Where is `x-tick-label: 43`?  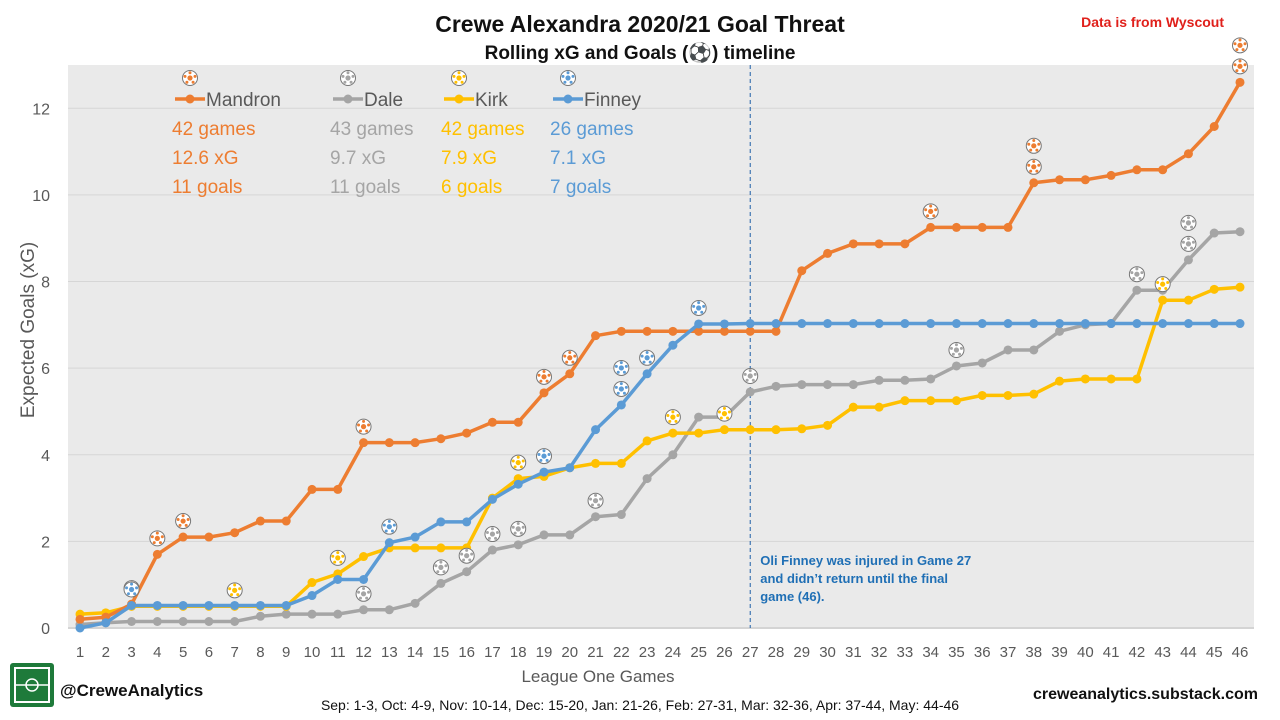
x-tick-label: 43 is located at coordinates (1162, 652).